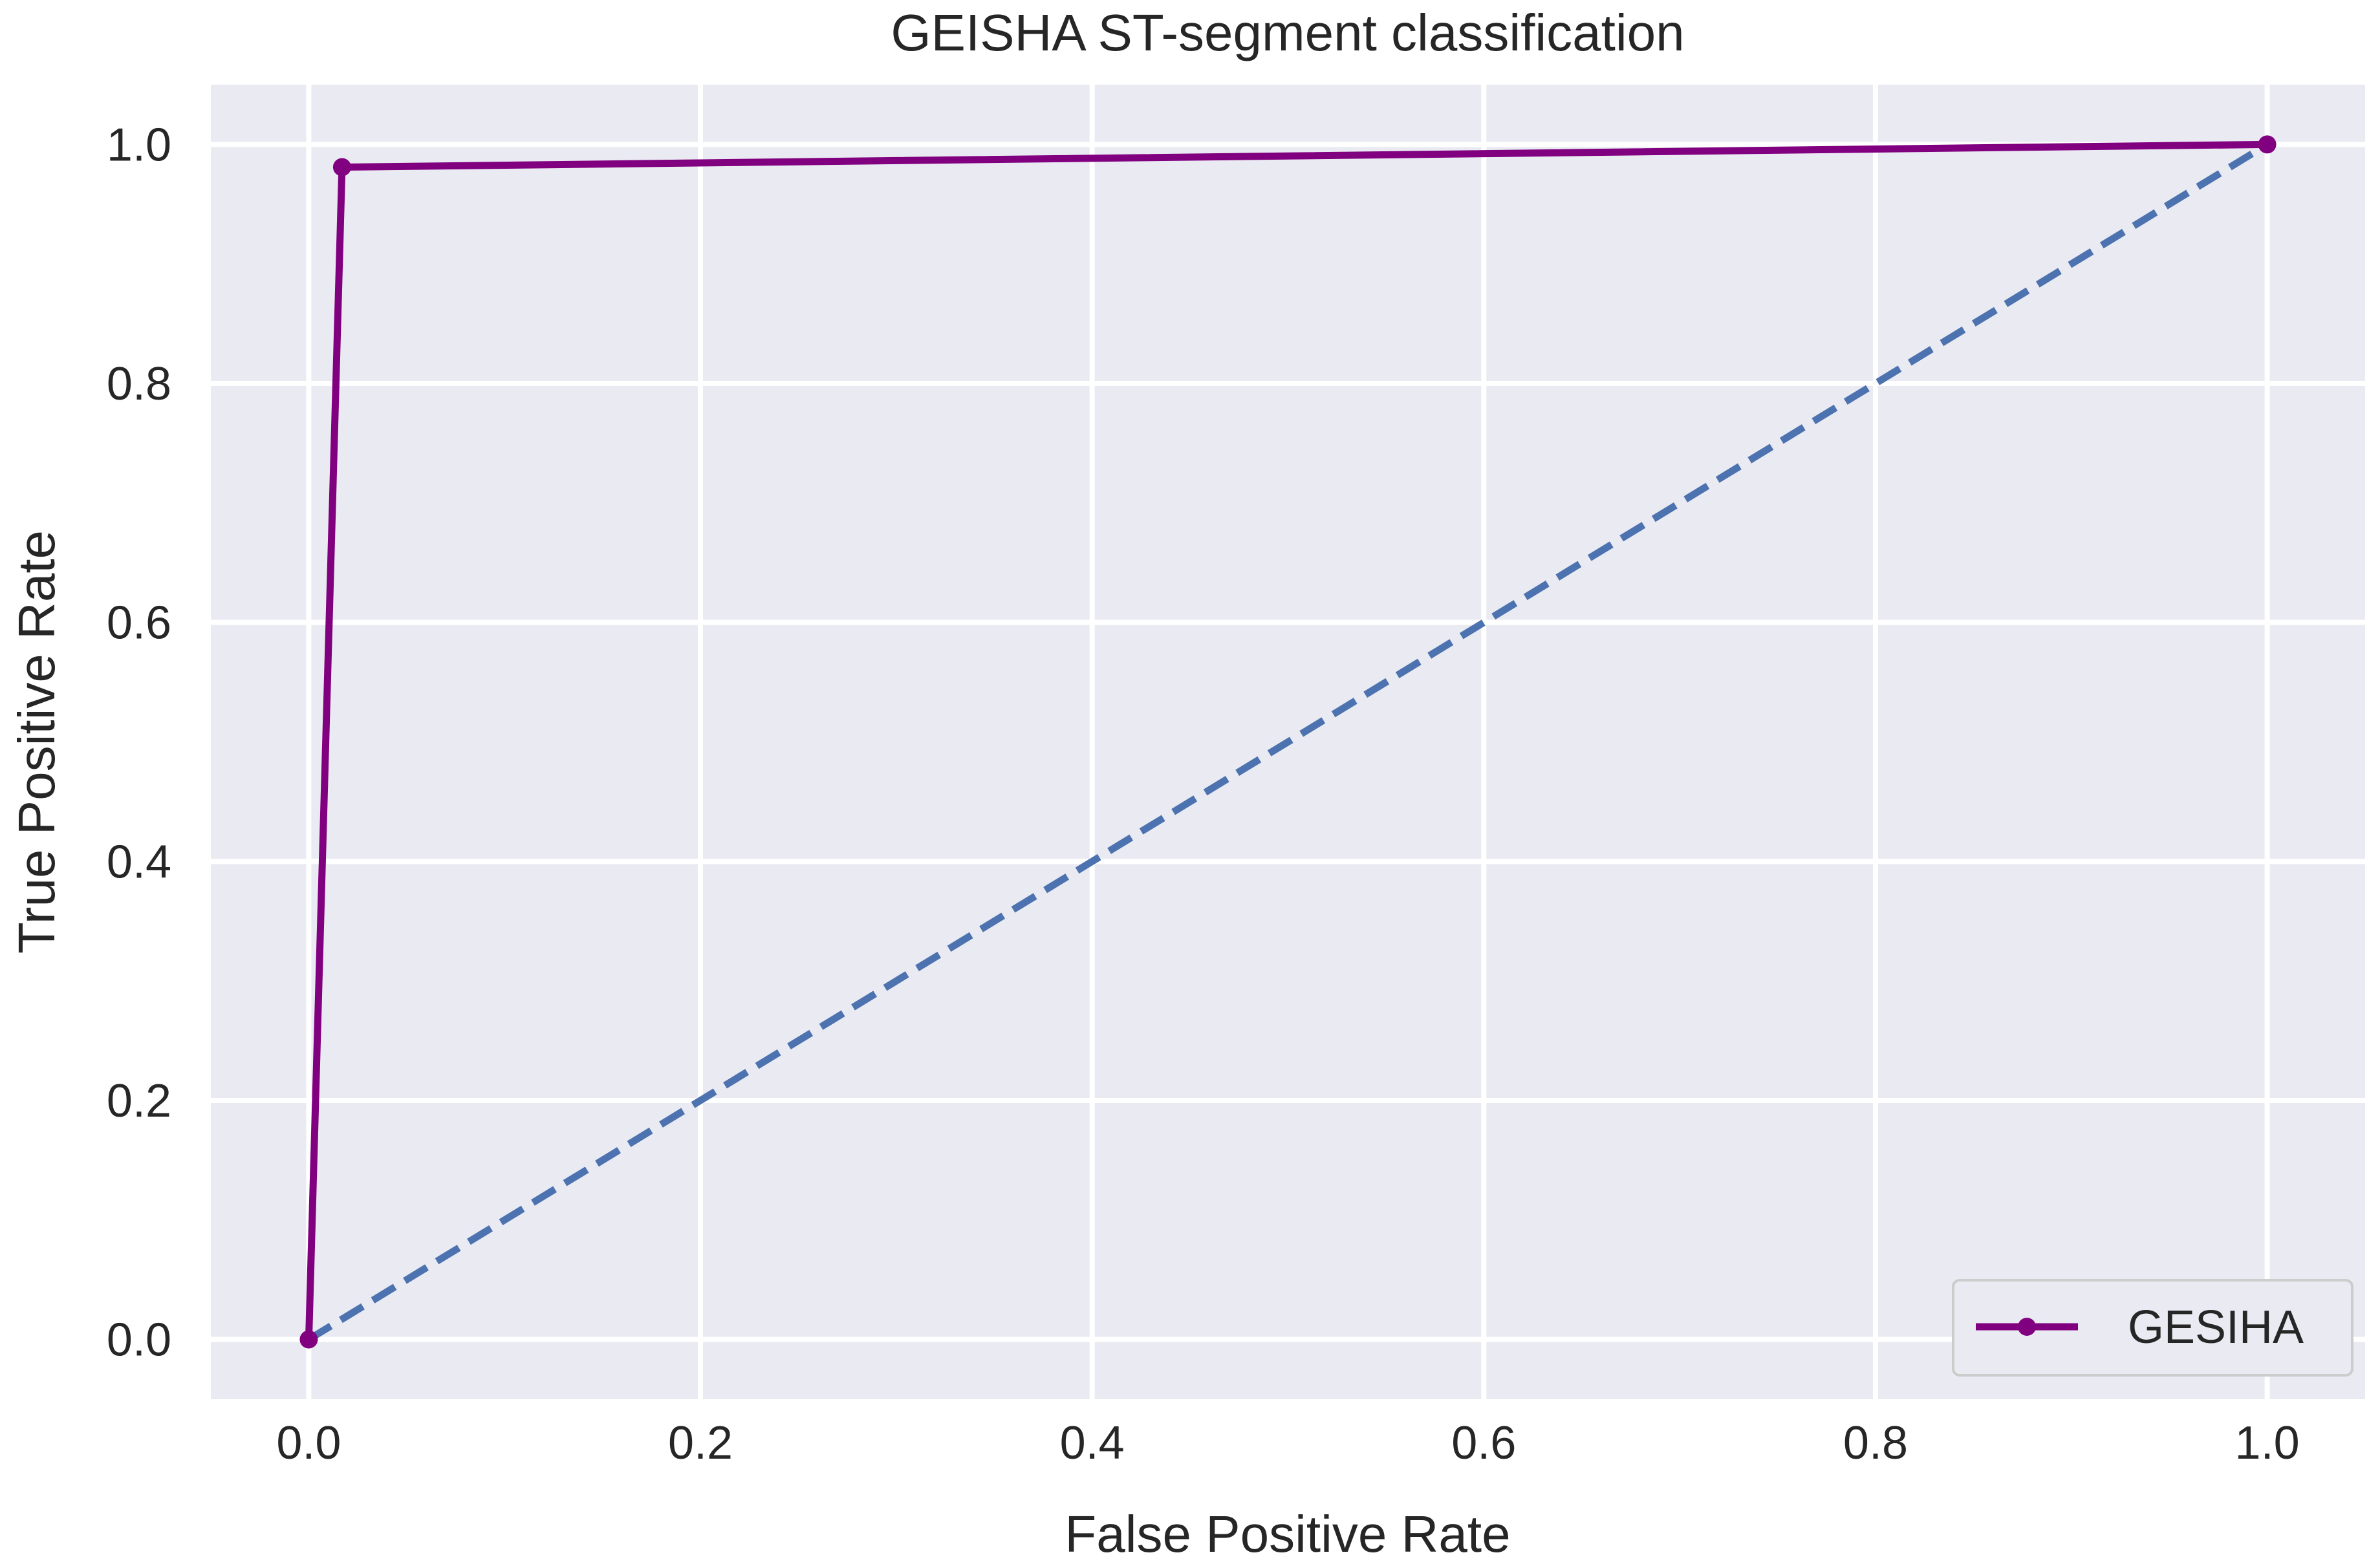  What do you see at coordinates (139, 1340) in the screenshot?
I see `y-tick-label-0: 0.0` at bounding box center [139, 1340].